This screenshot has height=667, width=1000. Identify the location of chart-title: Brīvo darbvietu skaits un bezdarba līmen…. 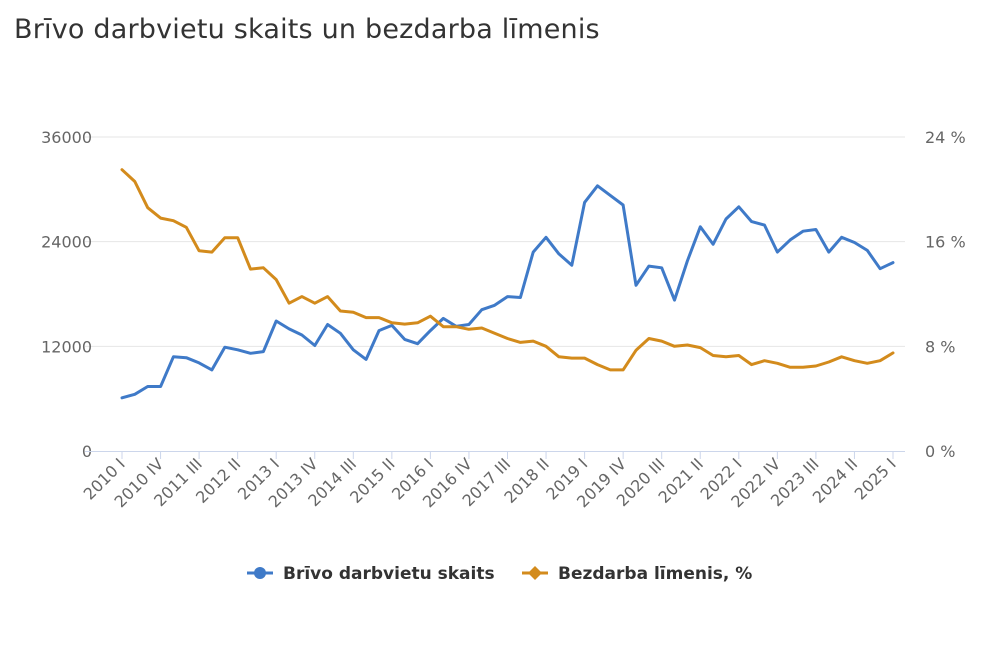
(307, 29).